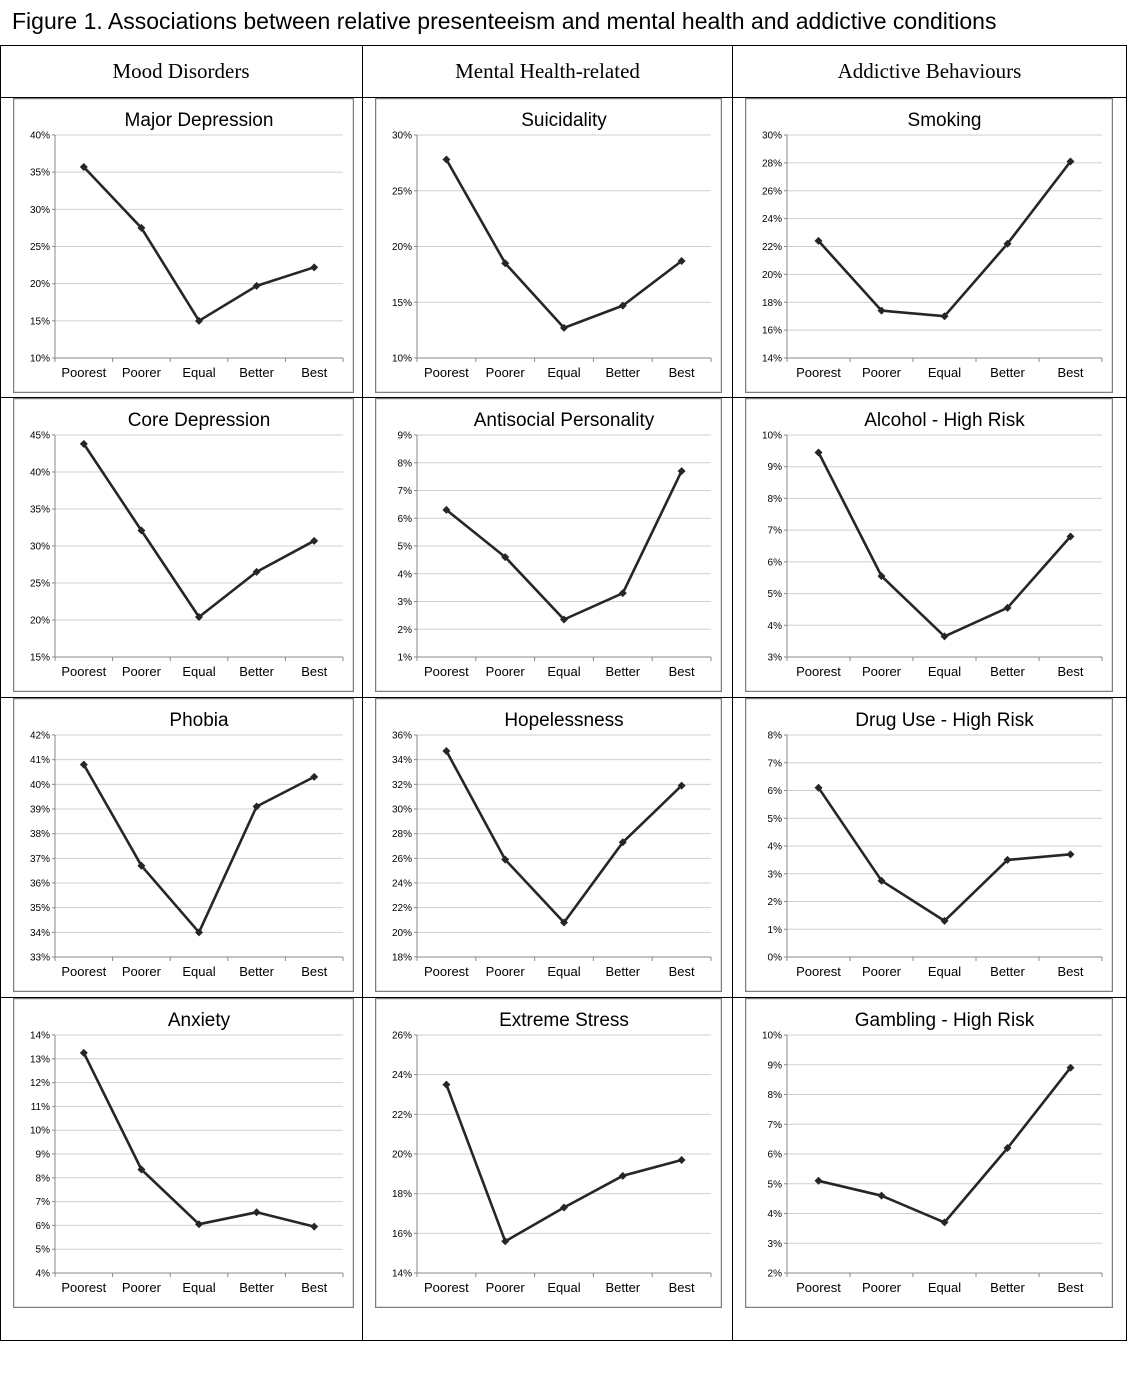 The image size is (1127, 1377). I want to click on chart-title: Anxiety, so click(199, 1020).